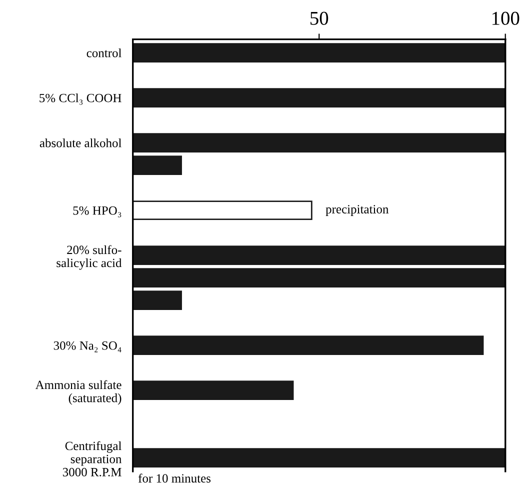 The height and width of the screenshot is (491, 521). I want to click on y-tick-label: Ammonia sulfate (saturated), so click(78, 392).